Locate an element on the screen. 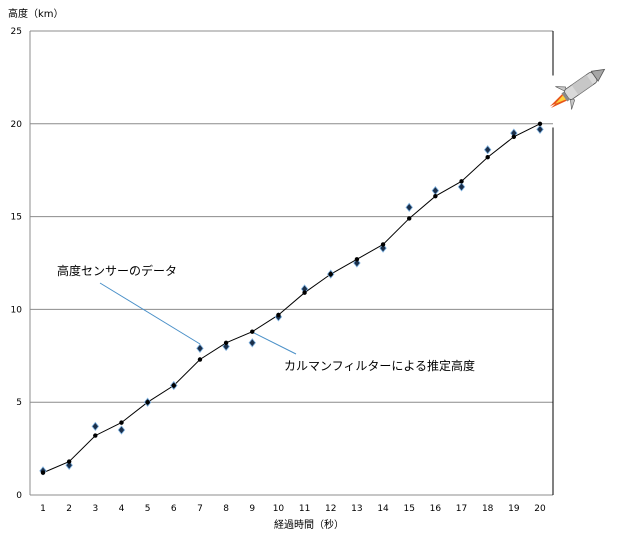 The image size is (624, 538). annotation-kalman-label: カルマンフィルターによる推定高度 is located at coordinates (379, 365).